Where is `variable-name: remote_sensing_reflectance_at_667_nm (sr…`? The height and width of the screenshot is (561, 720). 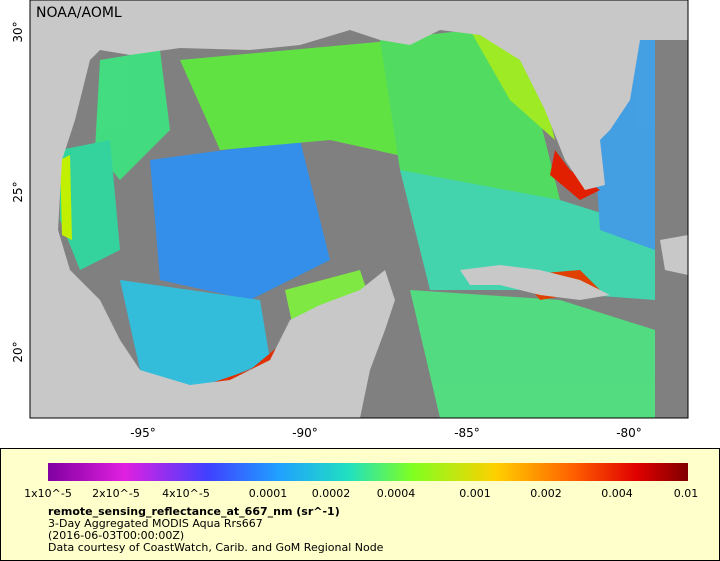 variable-name: remote_sensing_reflectance_at_667_nm (sr… is located at coordinates (194, 511).